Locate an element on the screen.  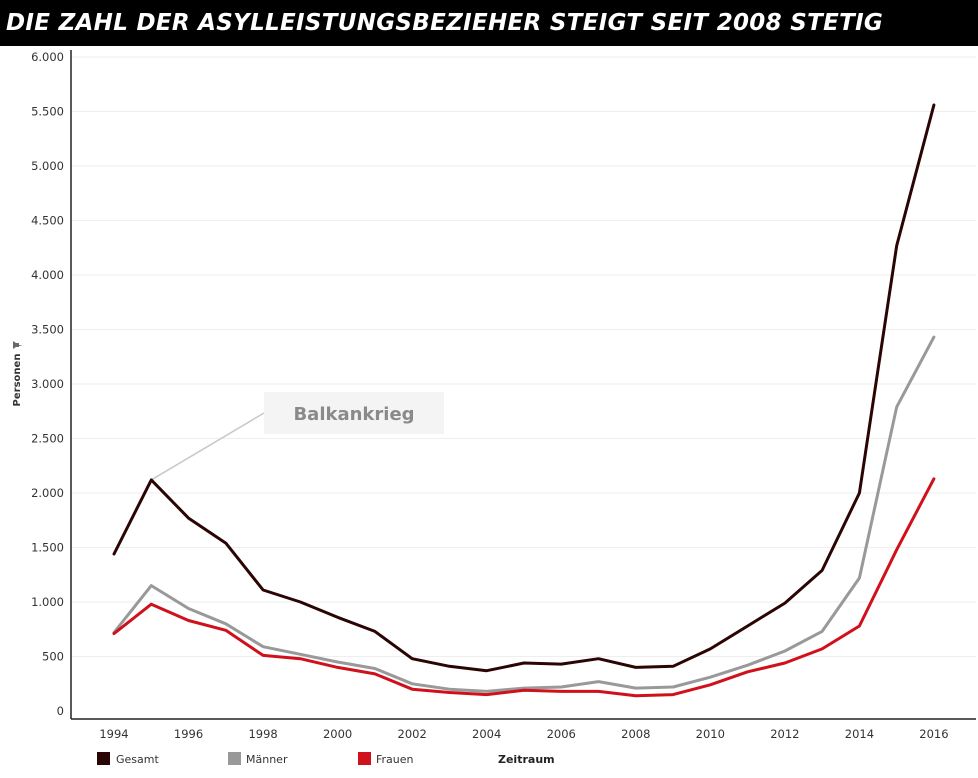
x-axis-title: Zeitraum is located at coordinates (526, 759).